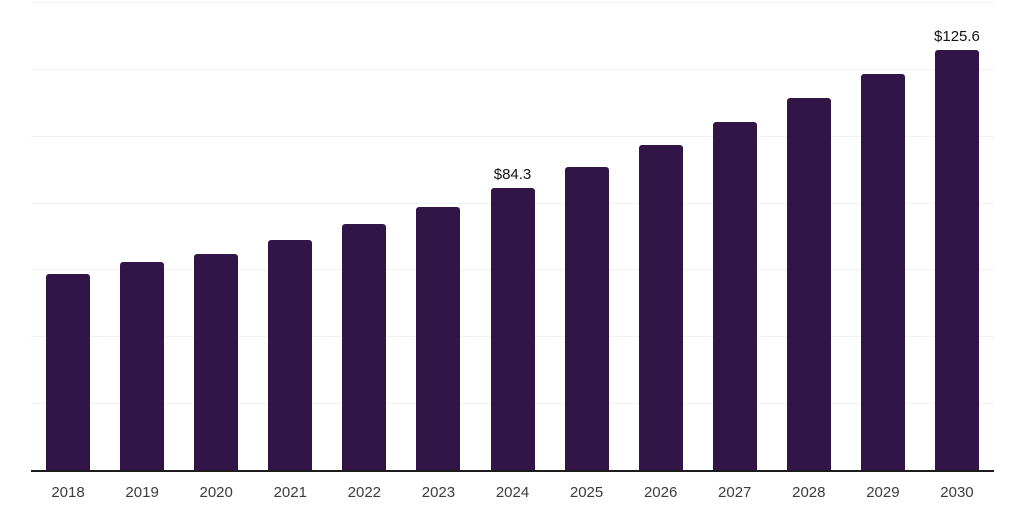 This screenshot has width=1024, height=512. What do you see at coordinates (586, 492) in the screenshot?
I see `x-axis-label-2025: 2025` at bounding box center [586, 492].